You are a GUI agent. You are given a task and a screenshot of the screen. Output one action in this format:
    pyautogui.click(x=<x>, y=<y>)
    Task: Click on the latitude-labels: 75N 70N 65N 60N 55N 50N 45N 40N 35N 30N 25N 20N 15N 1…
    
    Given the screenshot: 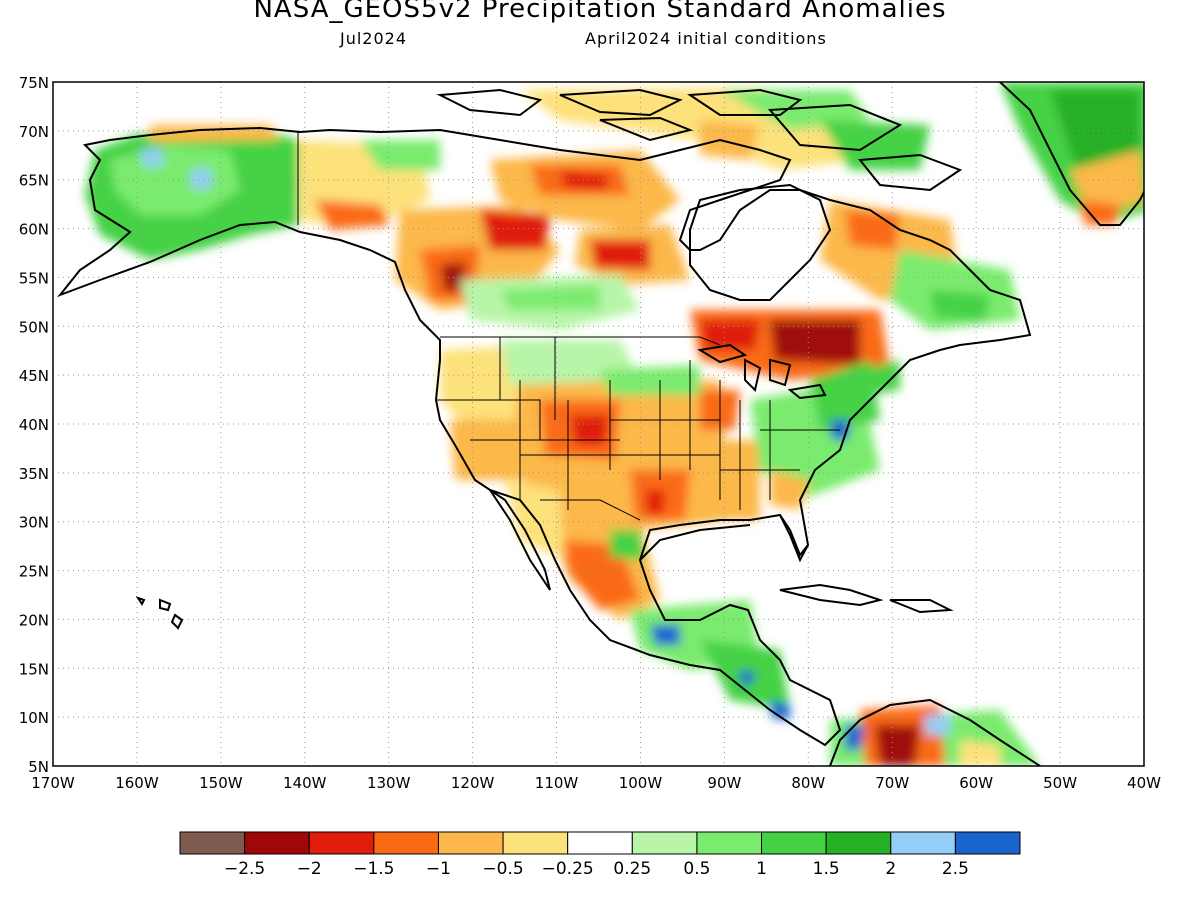 What is the action you would take?
    pyautogui.click(x=34, y=425)
    